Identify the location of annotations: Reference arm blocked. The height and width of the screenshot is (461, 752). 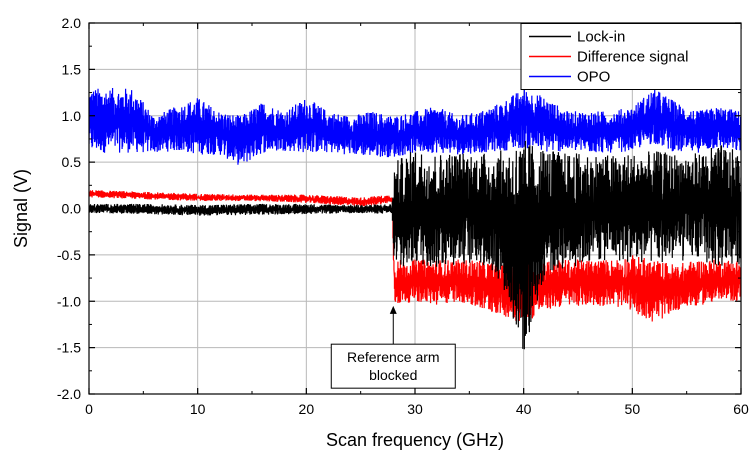
(393, 347).